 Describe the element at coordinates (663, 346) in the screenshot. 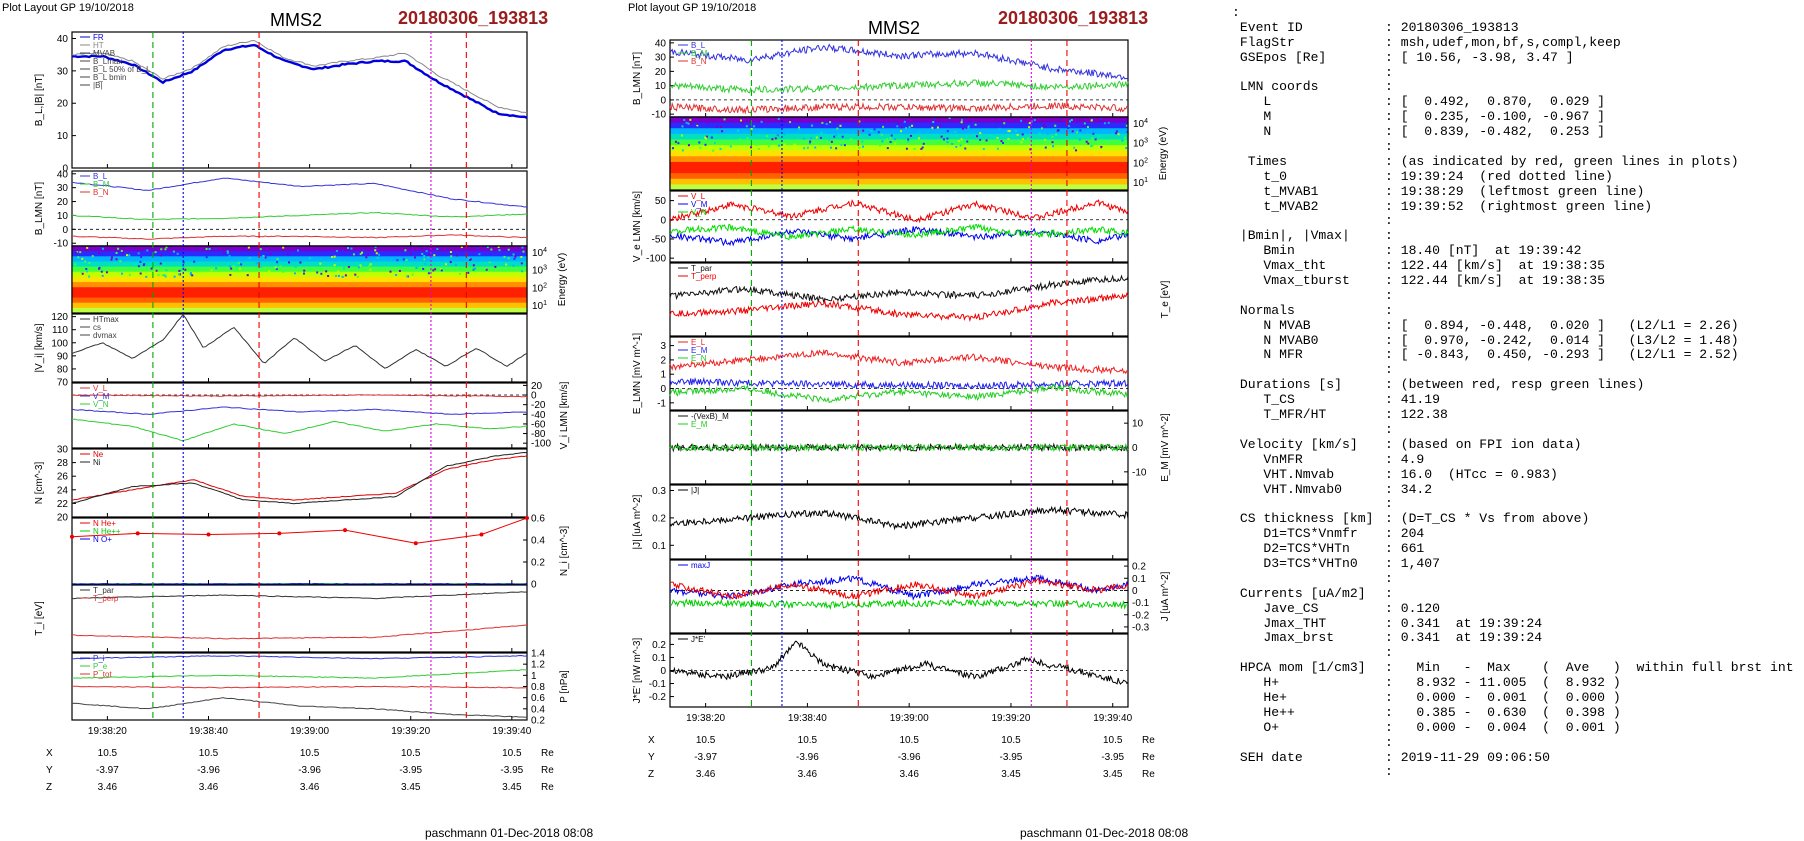

I see `ytick-label: 3` at that location.